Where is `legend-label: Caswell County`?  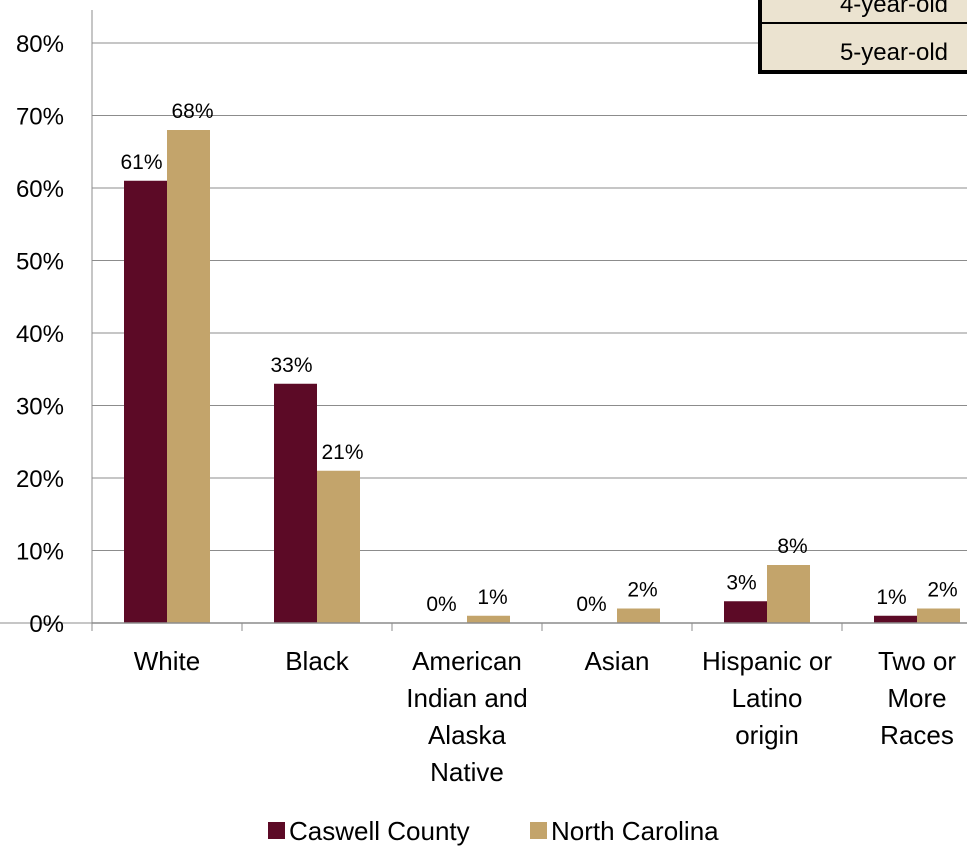
legend-label: Caswell County is located at coordinates (379, 831).